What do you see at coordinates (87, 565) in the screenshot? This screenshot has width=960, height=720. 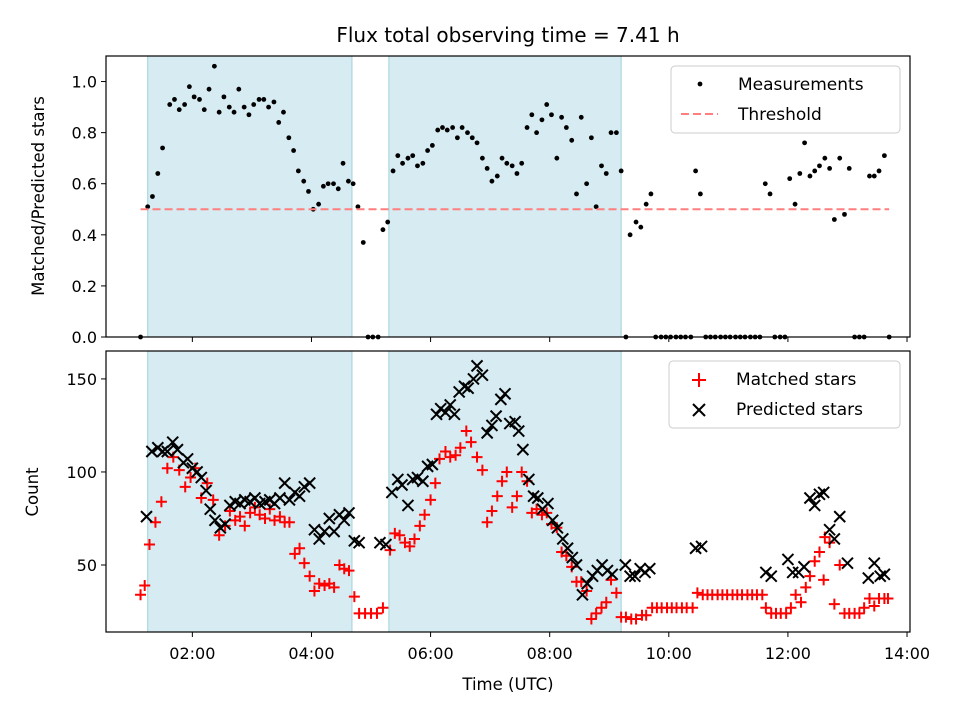 I see `y-tick-label: 50` at bounding box center [87, 565].